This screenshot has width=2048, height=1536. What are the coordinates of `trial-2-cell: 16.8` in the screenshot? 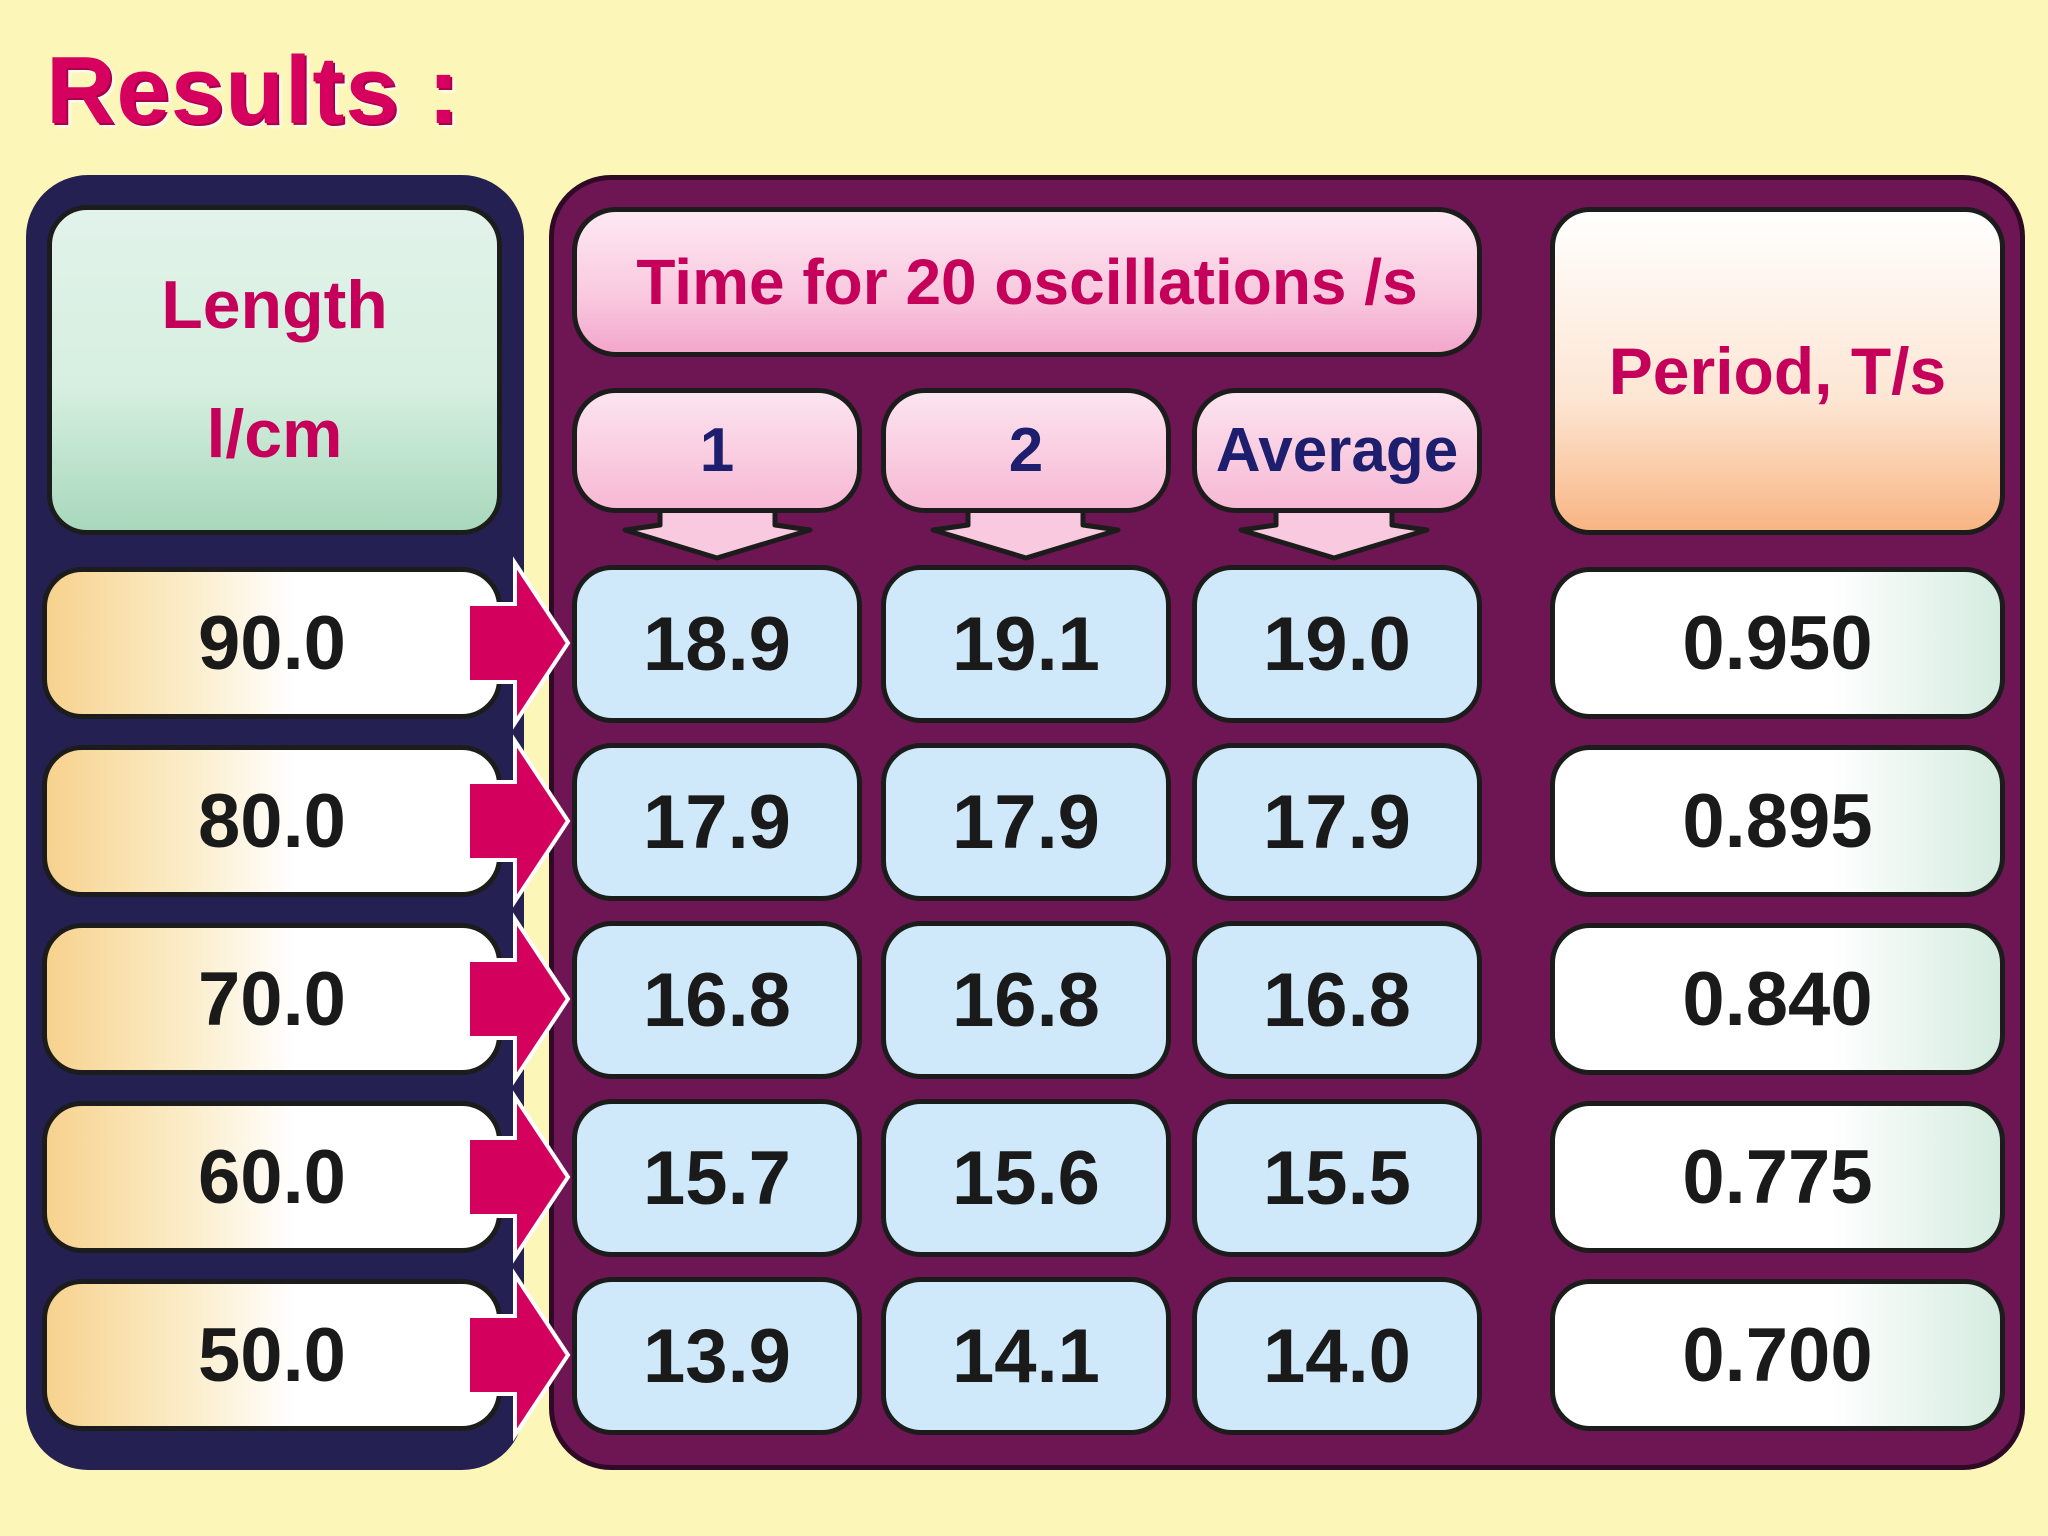 It's located at (1026, 1000).